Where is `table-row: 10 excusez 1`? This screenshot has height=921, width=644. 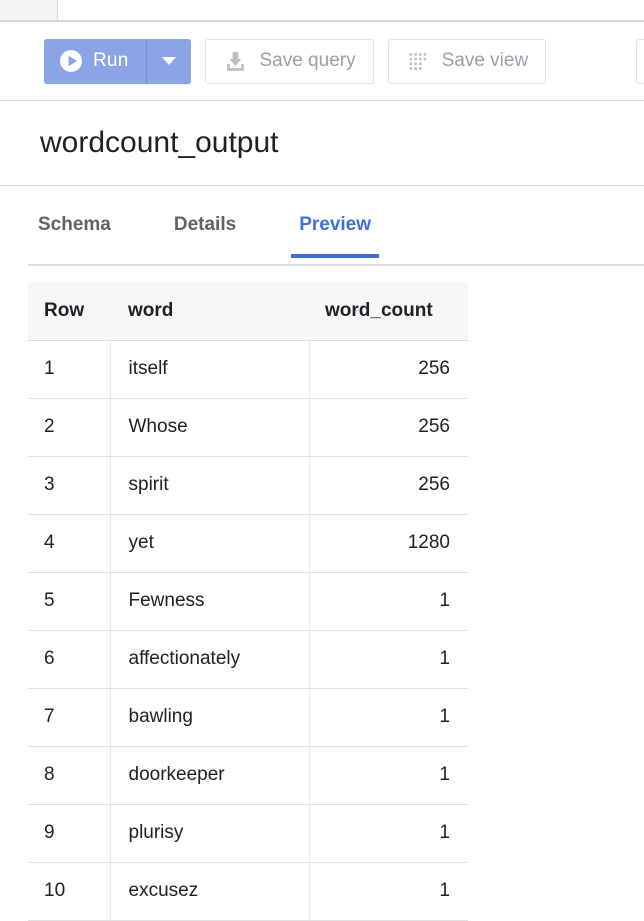
table-row: 10 excusez 1 is located at coordinates (248, 891).